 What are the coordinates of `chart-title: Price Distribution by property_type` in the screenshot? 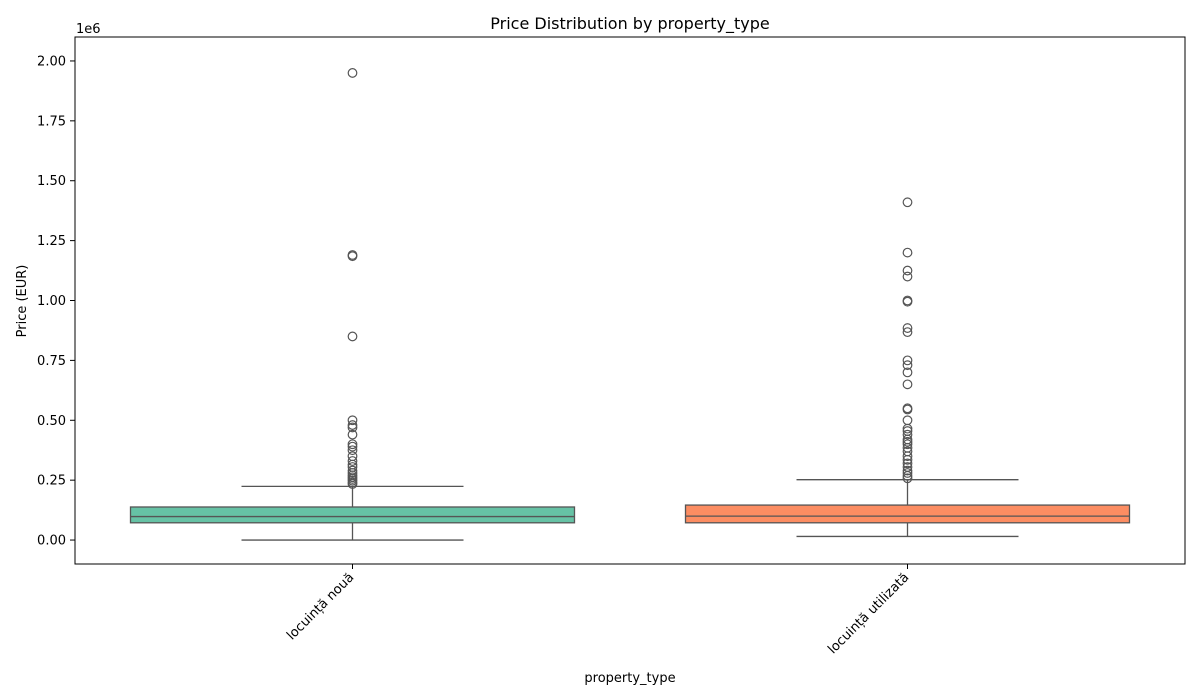 It's located at (630, 24).